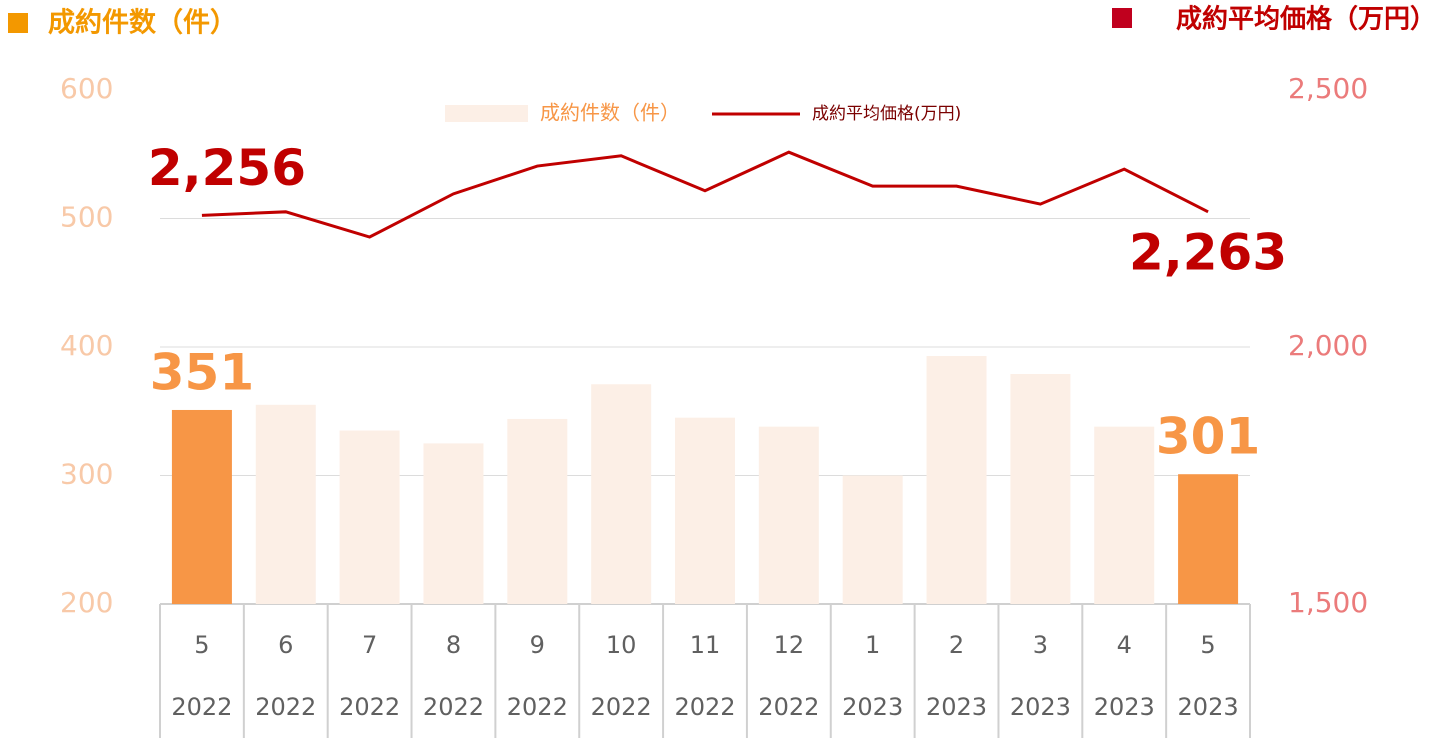  Describe the element at coordinates (86, 474) in the screenshot. I see `y-tick-label: 300` at that location.